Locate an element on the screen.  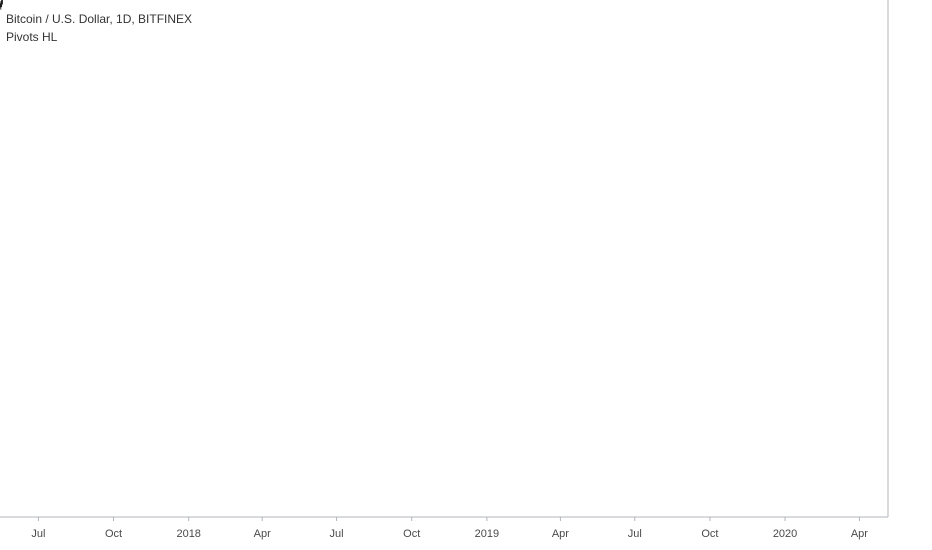
time-tick-label: 2018 is located at coordinates (188, 534).